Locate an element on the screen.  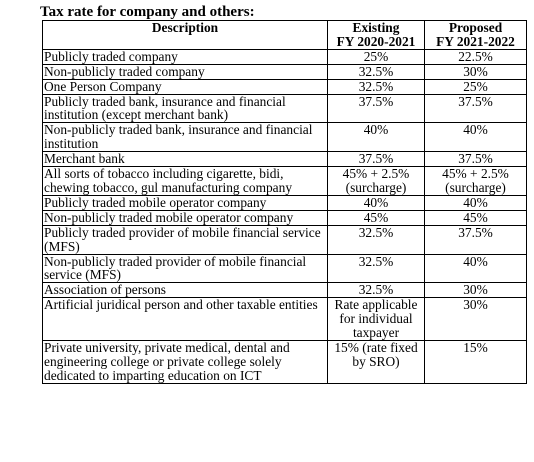
header-proposed-year: FY 2021-2022 is located at coordinates (475, 41).